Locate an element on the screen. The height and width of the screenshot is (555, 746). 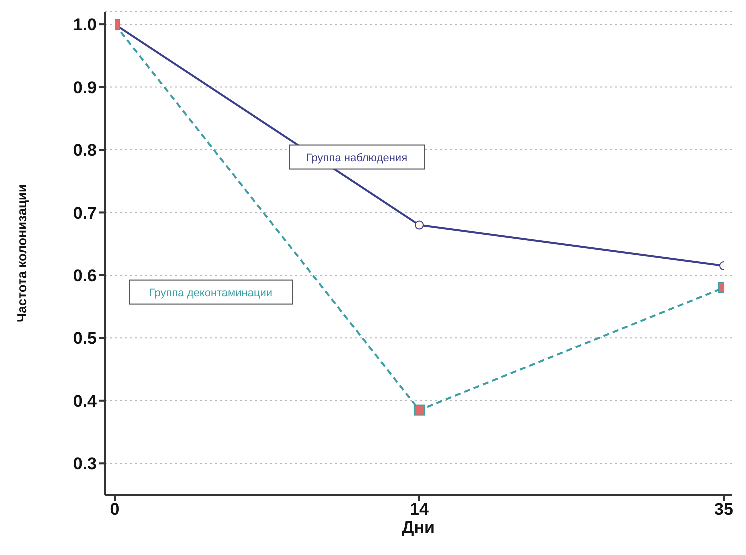
y-tick-label: 0.9 is located at coordinates (85, 88).